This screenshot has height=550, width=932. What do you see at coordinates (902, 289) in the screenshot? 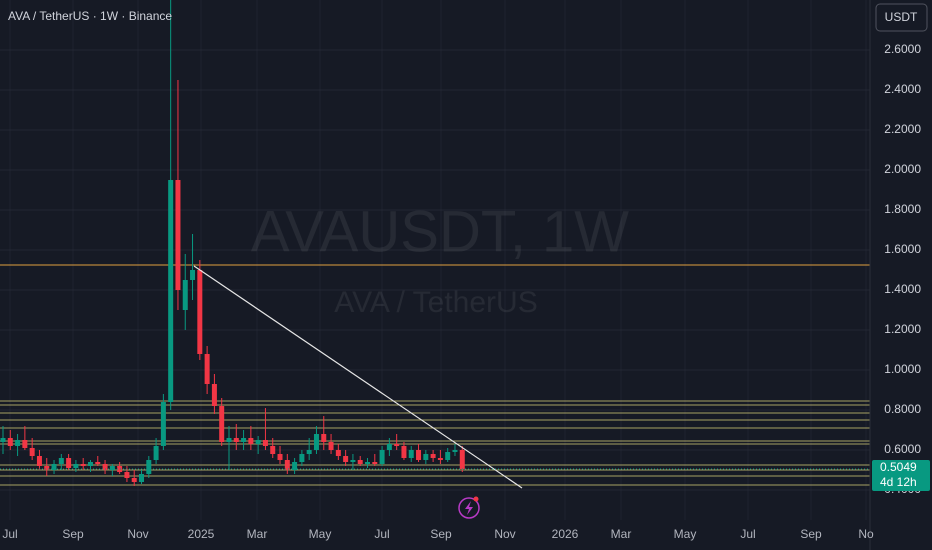
I see `y-tick-label: 1.4000` at bounding box center [902, 289].